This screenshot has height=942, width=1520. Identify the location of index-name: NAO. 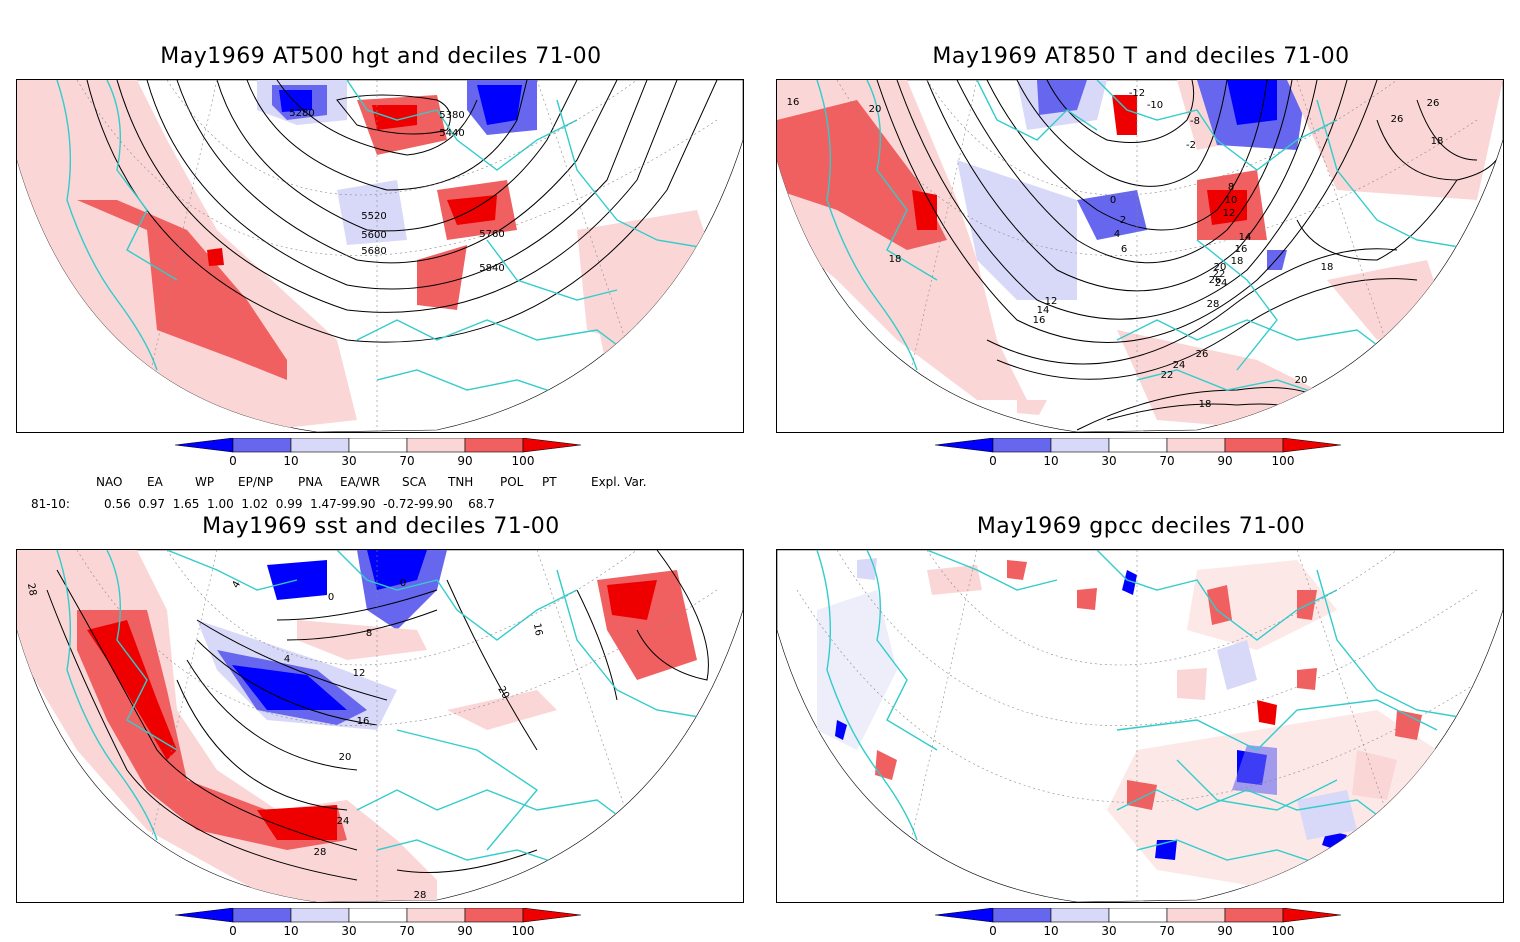
(109, 482).